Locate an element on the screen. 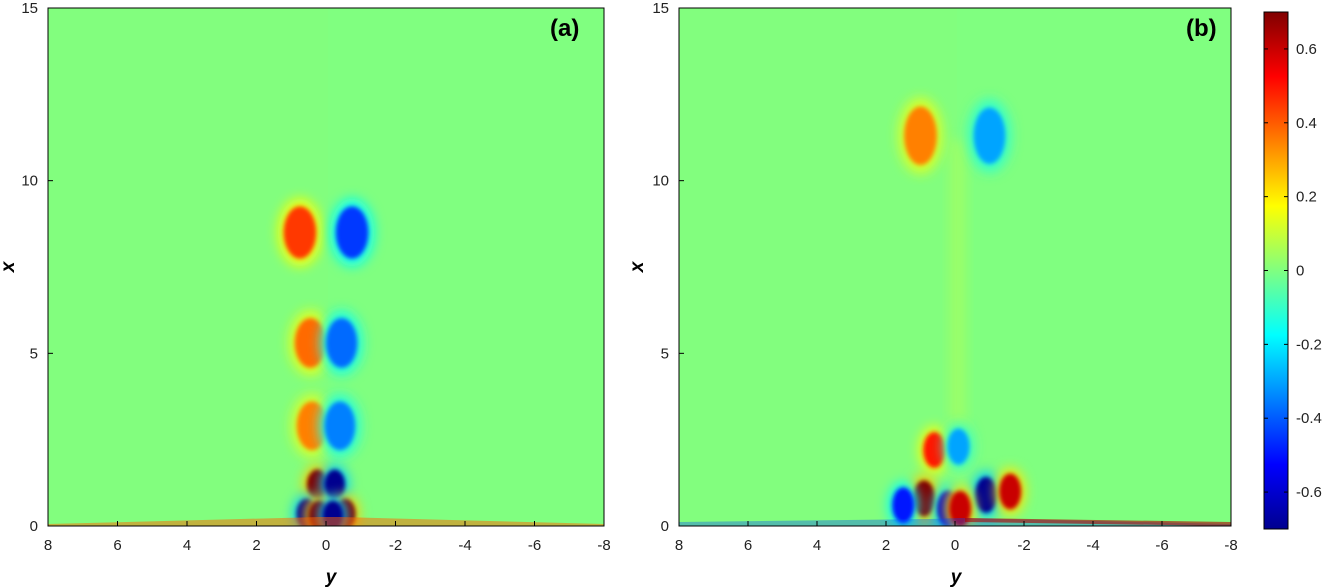 This screenshot has width=1327, height=587. colorbar-ticks: 0.6 0.4 0.2 0 -0.2 -0.4 -0.6 is located at coordinates (1293, 271).